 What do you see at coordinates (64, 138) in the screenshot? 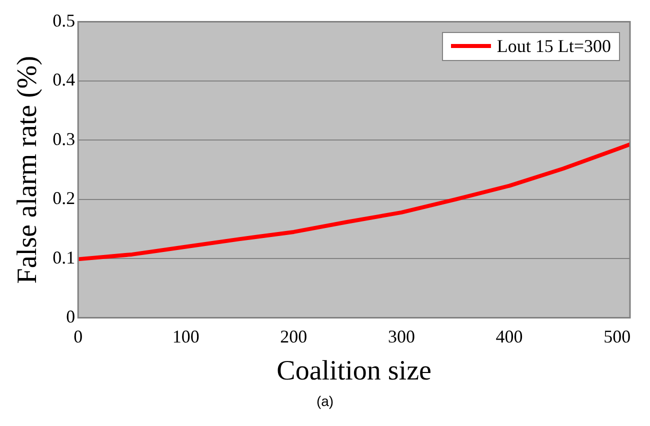
I see `y-tick-label: 0.3` at bounding box center [64, 138].